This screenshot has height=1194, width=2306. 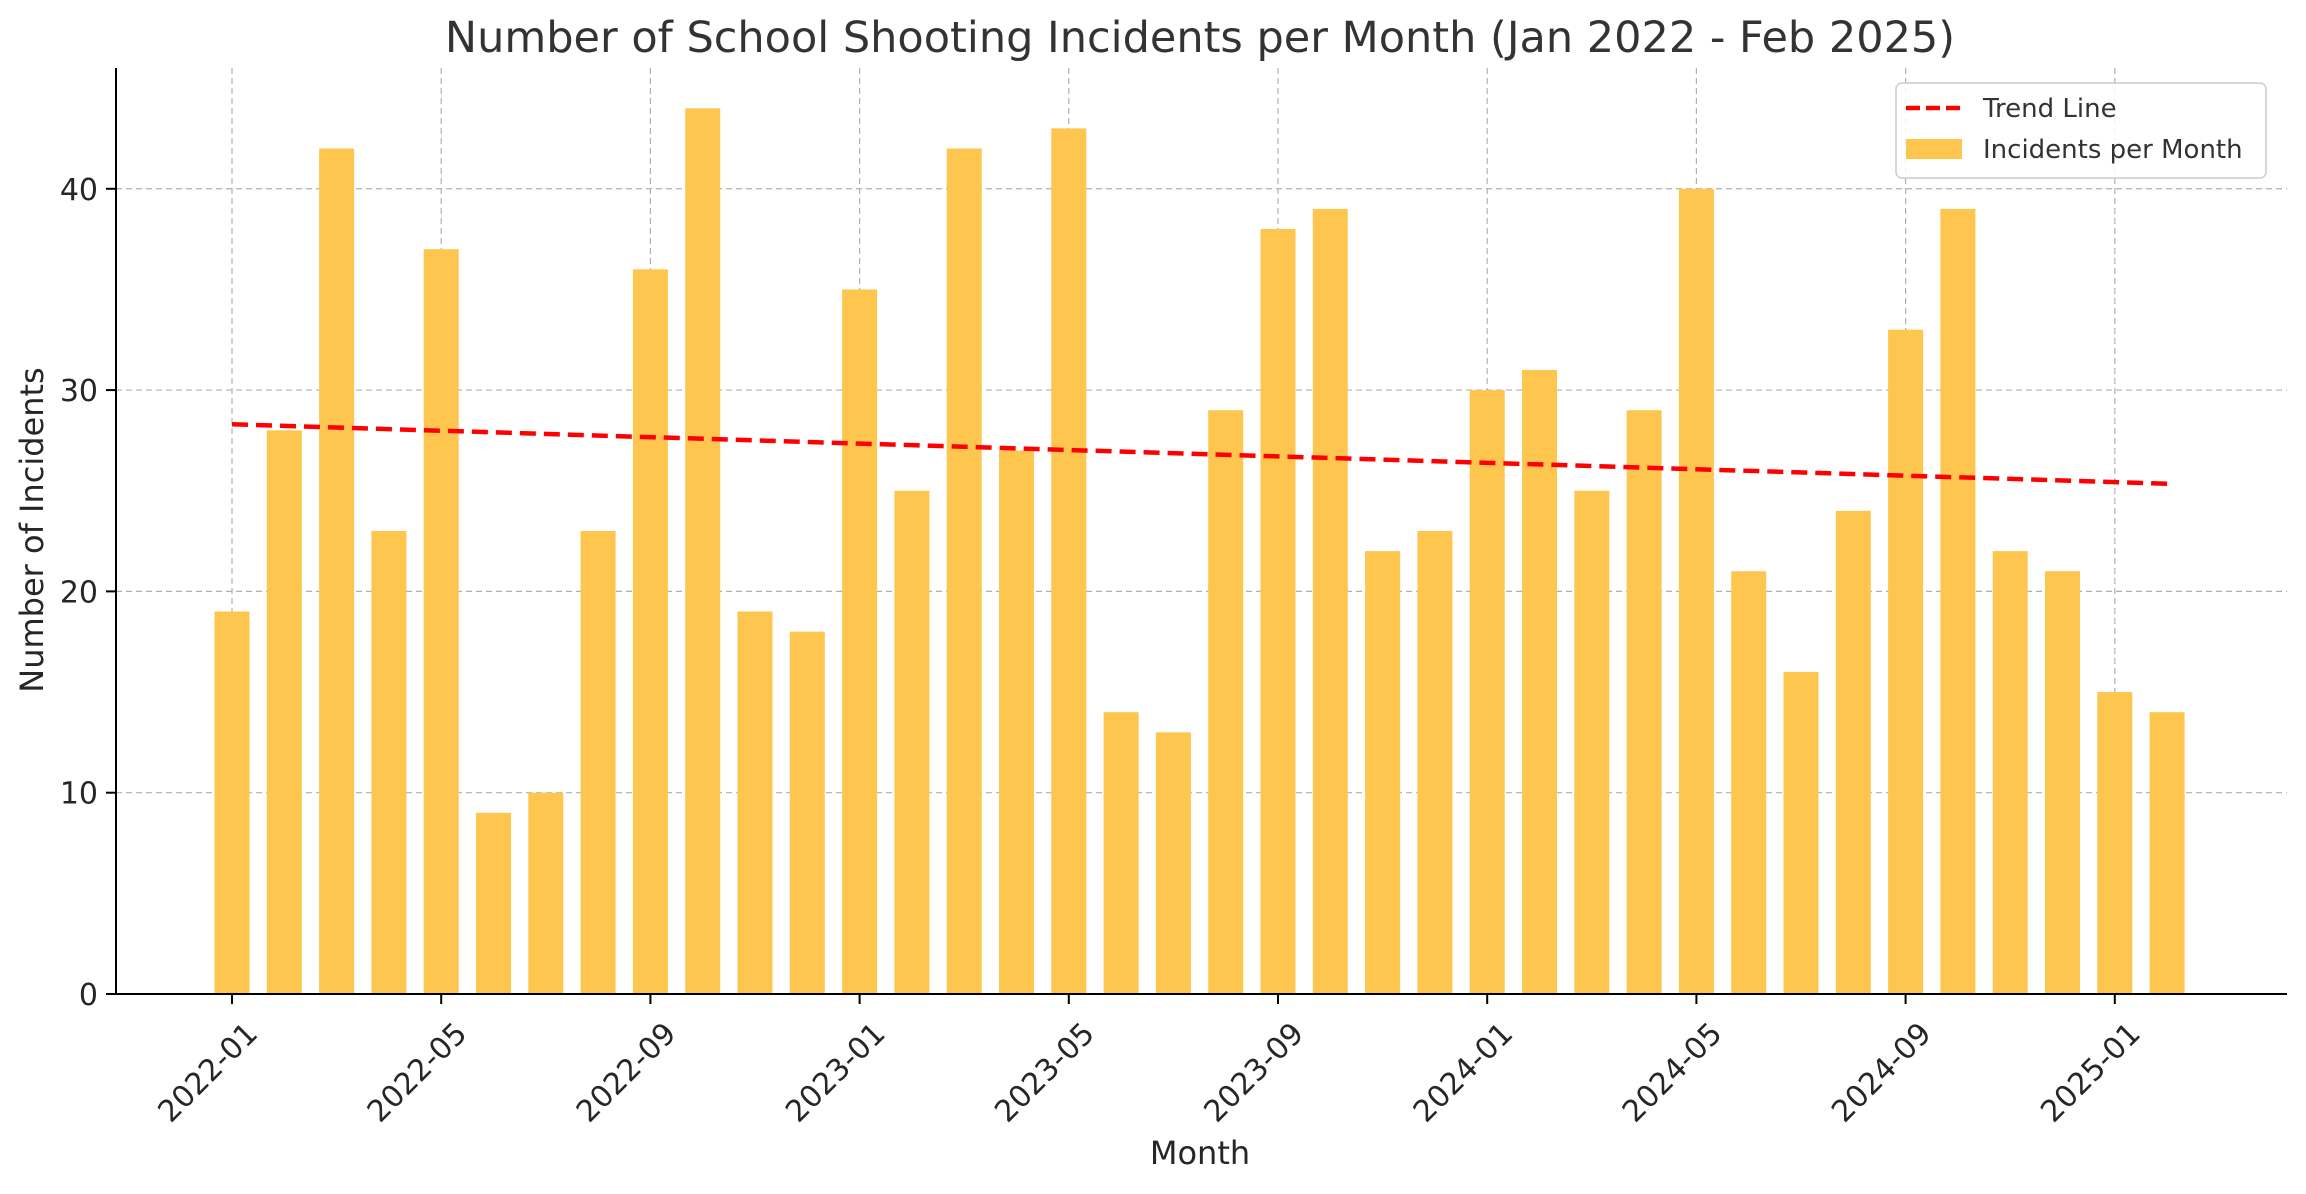 I want to click on trend-line, so click(x=1199, y=454).